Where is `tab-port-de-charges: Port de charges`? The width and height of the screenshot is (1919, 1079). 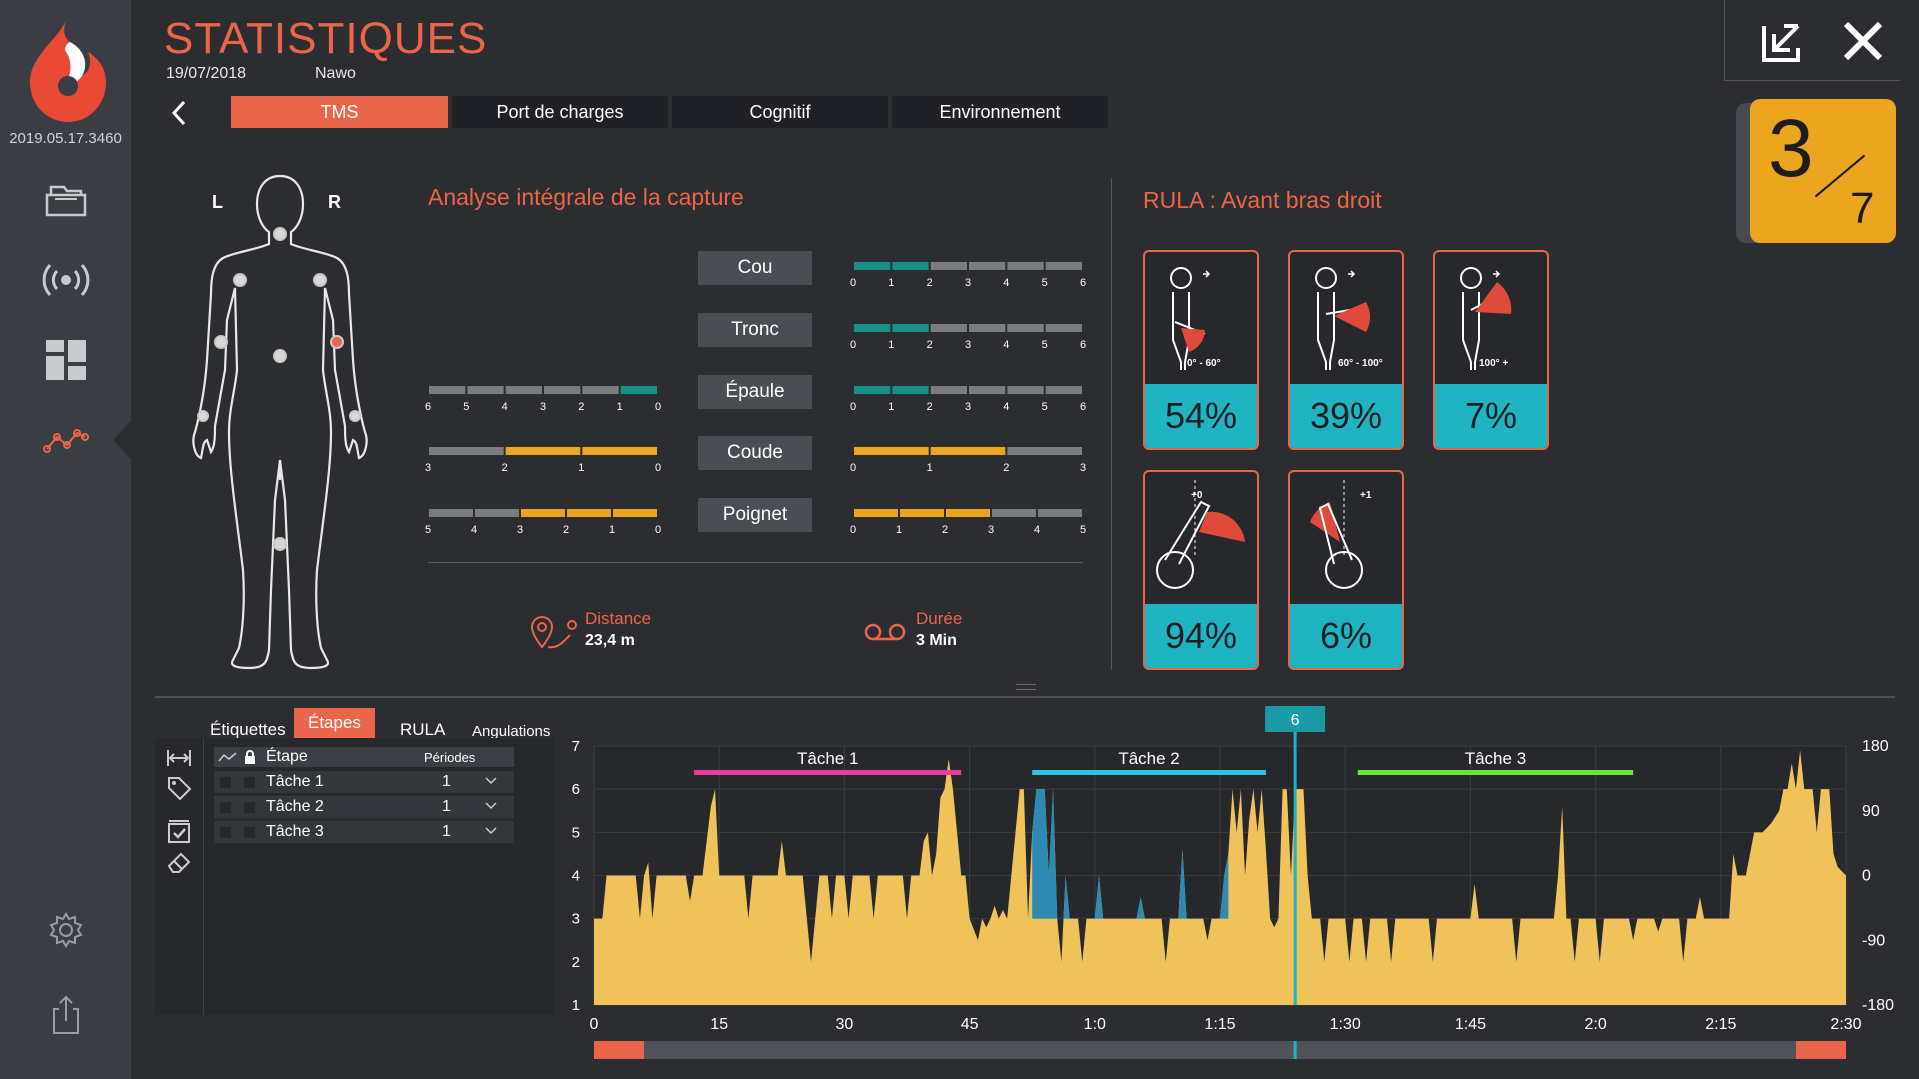 tab-port-de-charges: Port de charges is located at coordinates (560, 112).